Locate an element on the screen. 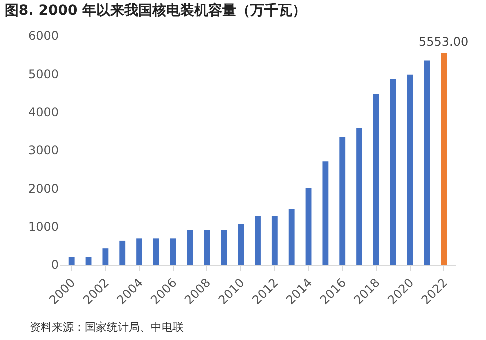 The height and width of the screenshot is (340, 486). y-tick-label: 0 is located at coordinates (55, 265).